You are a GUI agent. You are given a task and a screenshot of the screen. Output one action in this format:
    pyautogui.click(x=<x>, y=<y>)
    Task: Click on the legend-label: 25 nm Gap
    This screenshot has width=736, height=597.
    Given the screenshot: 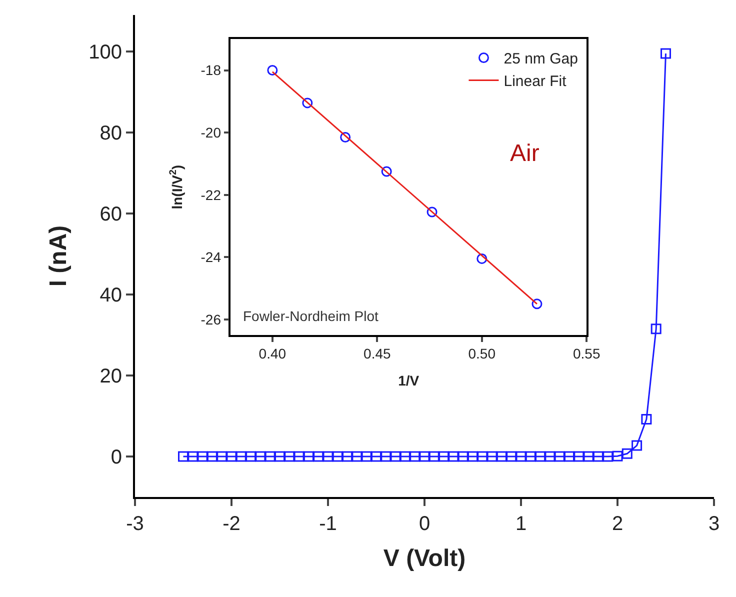 What is the action you would take?
    pyautogui.click(x=541, y=59)
    